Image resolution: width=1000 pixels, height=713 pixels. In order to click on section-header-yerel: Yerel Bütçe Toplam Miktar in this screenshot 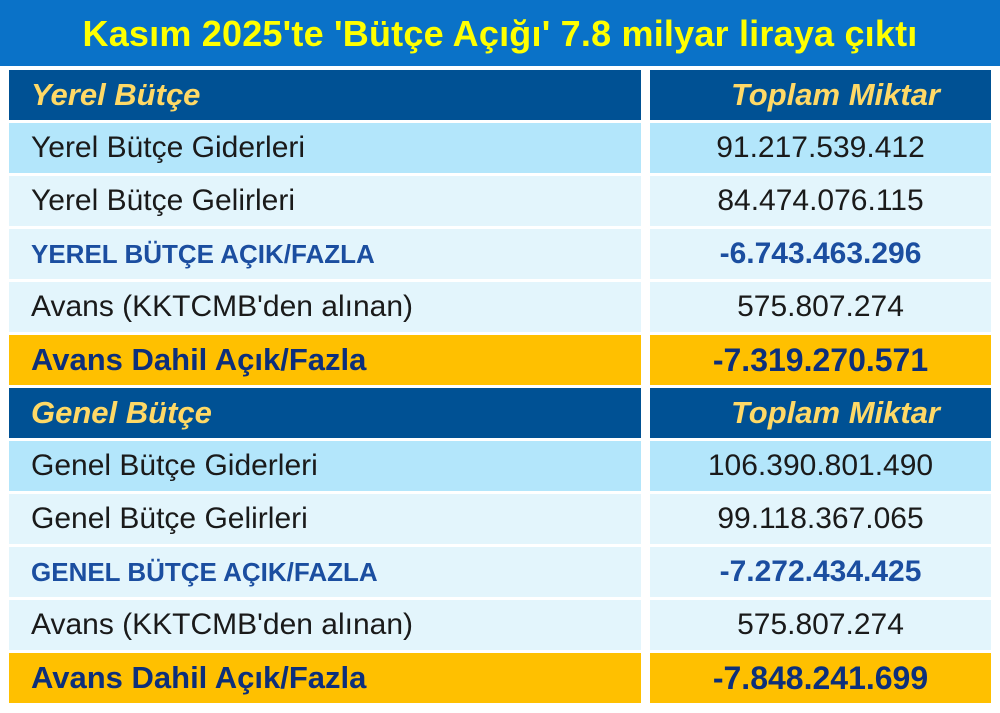, I will do `click(500, 95)`.